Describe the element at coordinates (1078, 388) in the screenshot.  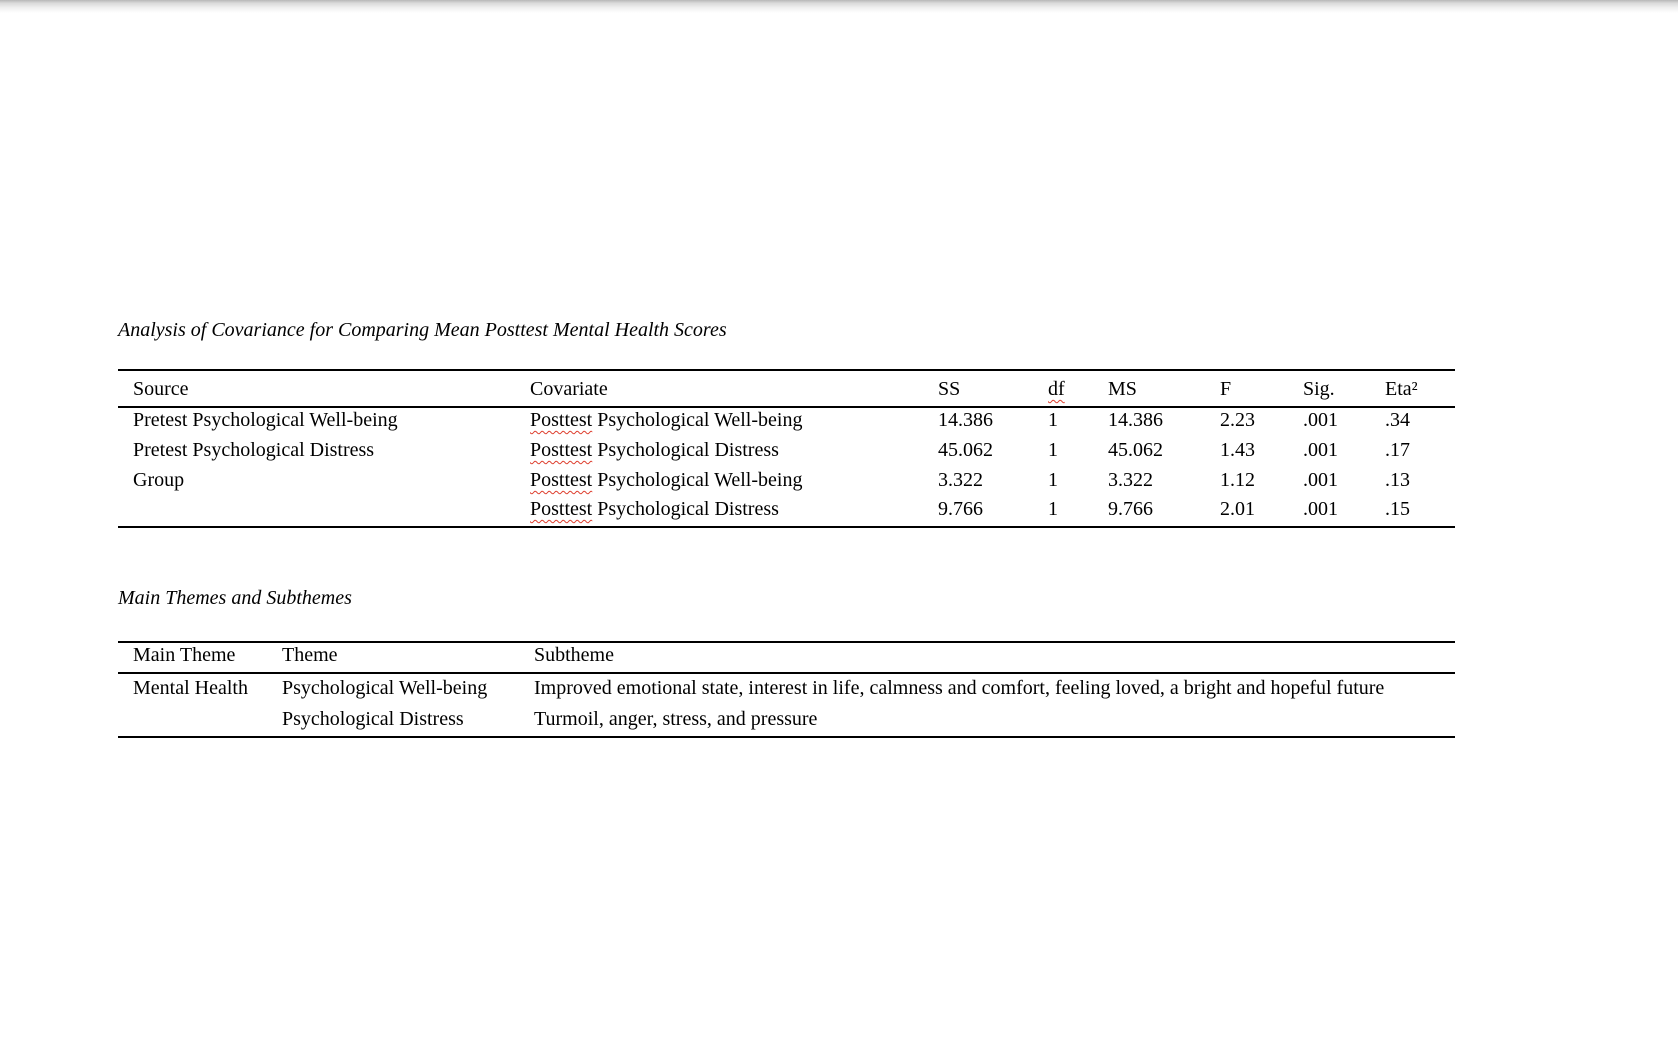
I see `column-header-df: df` at that location.